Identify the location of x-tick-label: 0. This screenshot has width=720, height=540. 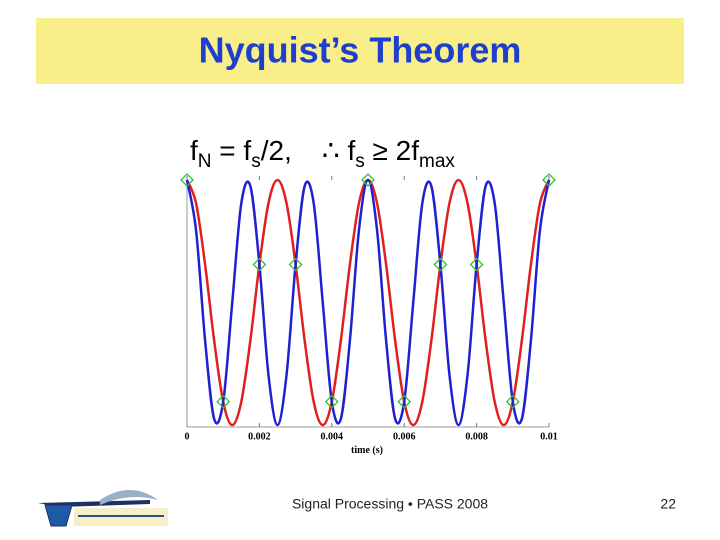
(187, 436).